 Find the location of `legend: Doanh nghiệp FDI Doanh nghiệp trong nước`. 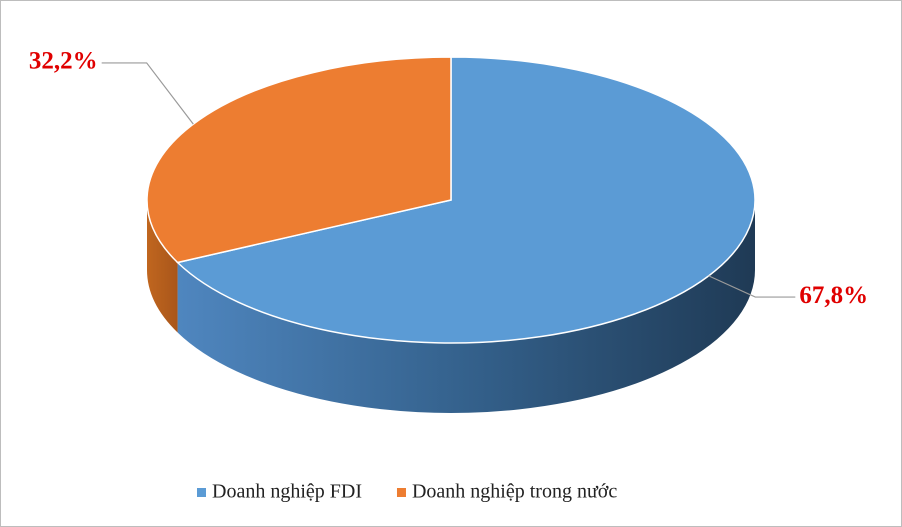

legend: Doanh nghiệp FDI Doanh nghiệp trong nước is located at coordinates (407, 492).